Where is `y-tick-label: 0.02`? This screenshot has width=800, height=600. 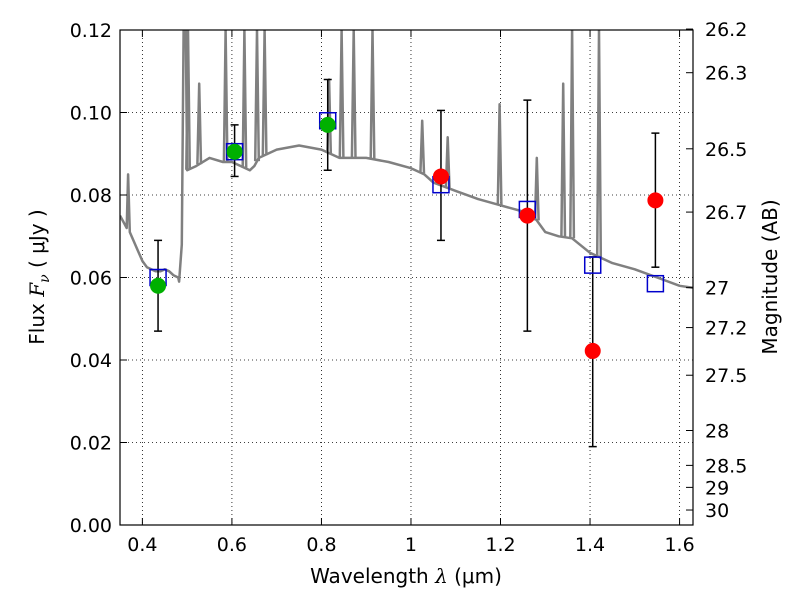 y-tick-label: 0.02 is located at coordinates (91, 444).